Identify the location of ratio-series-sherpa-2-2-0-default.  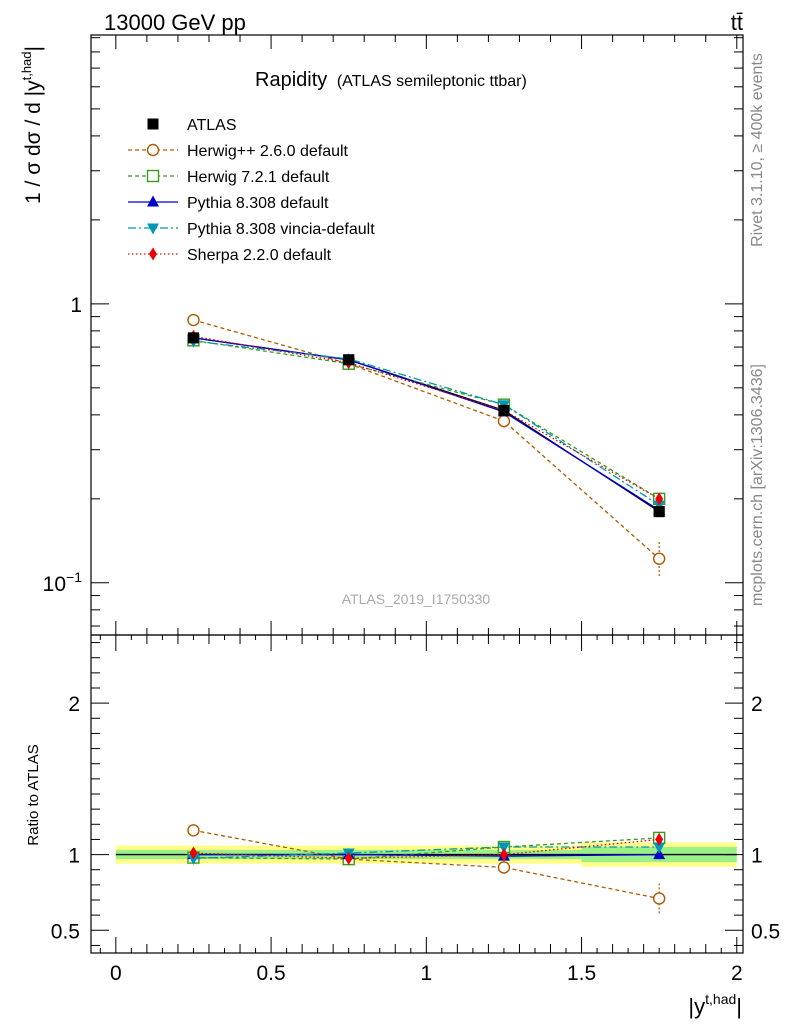
(426, 848).